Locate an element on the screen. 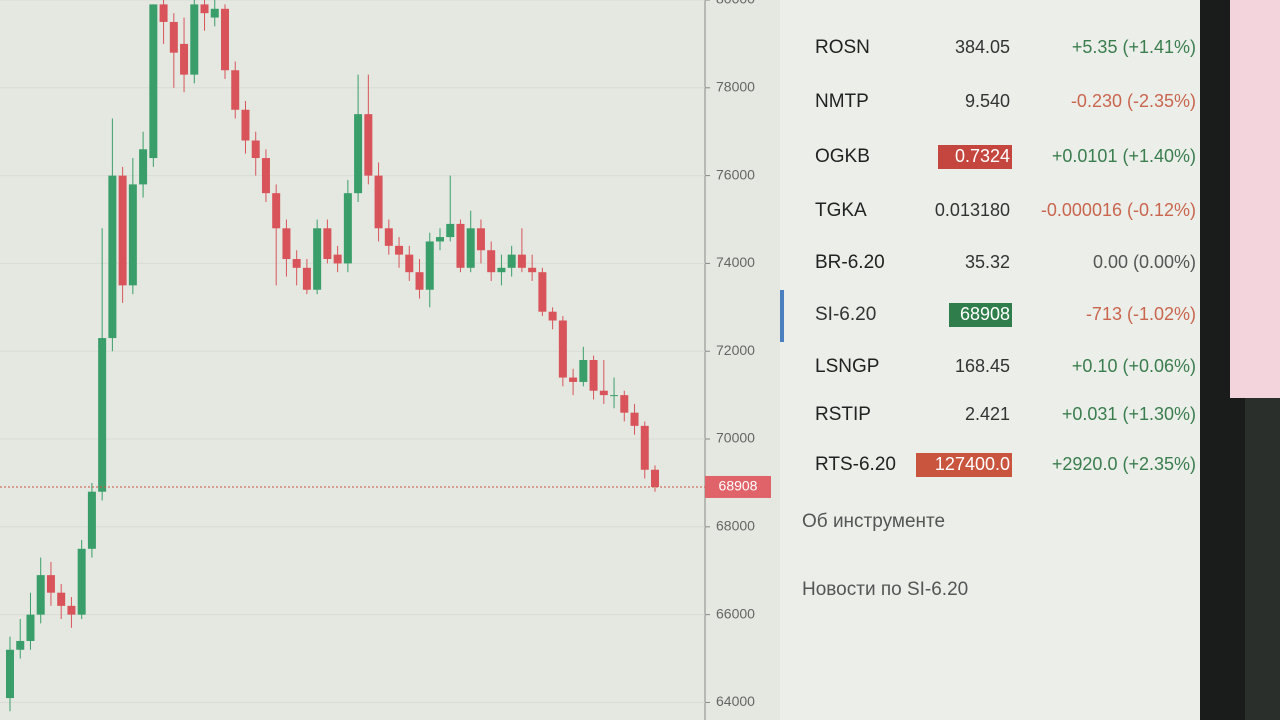 Image resolution: width=1280 pixels, height=720 pixels. y-tick-label: 76000 is located at coordinates (735, 174).